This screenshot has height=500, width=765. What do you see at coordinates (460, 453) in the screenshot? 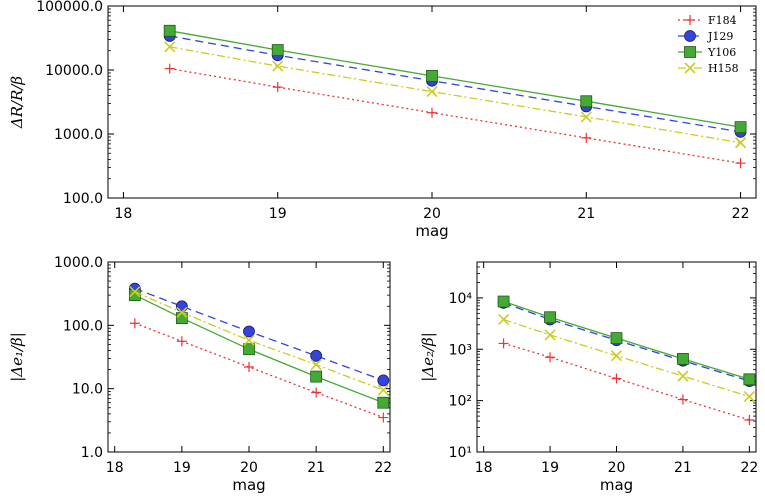
I see `y-tick-label: 10¹` at bounding box center [460, 453].